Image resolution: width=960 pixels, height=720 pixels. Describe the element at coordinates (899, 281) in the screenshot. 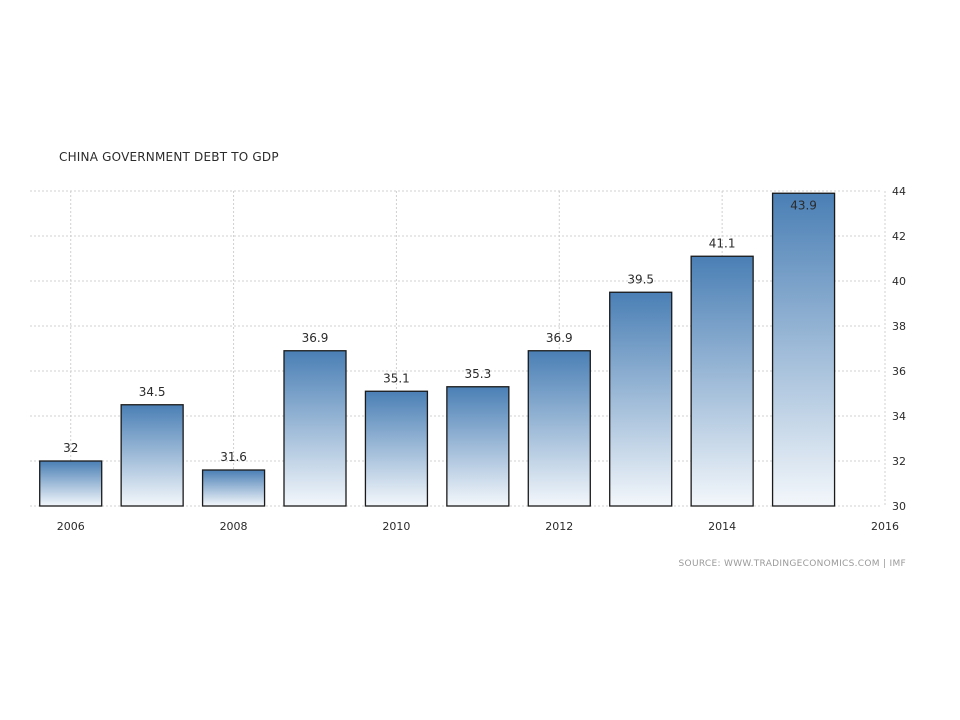

I see `y-tick-label: 40` at that location.